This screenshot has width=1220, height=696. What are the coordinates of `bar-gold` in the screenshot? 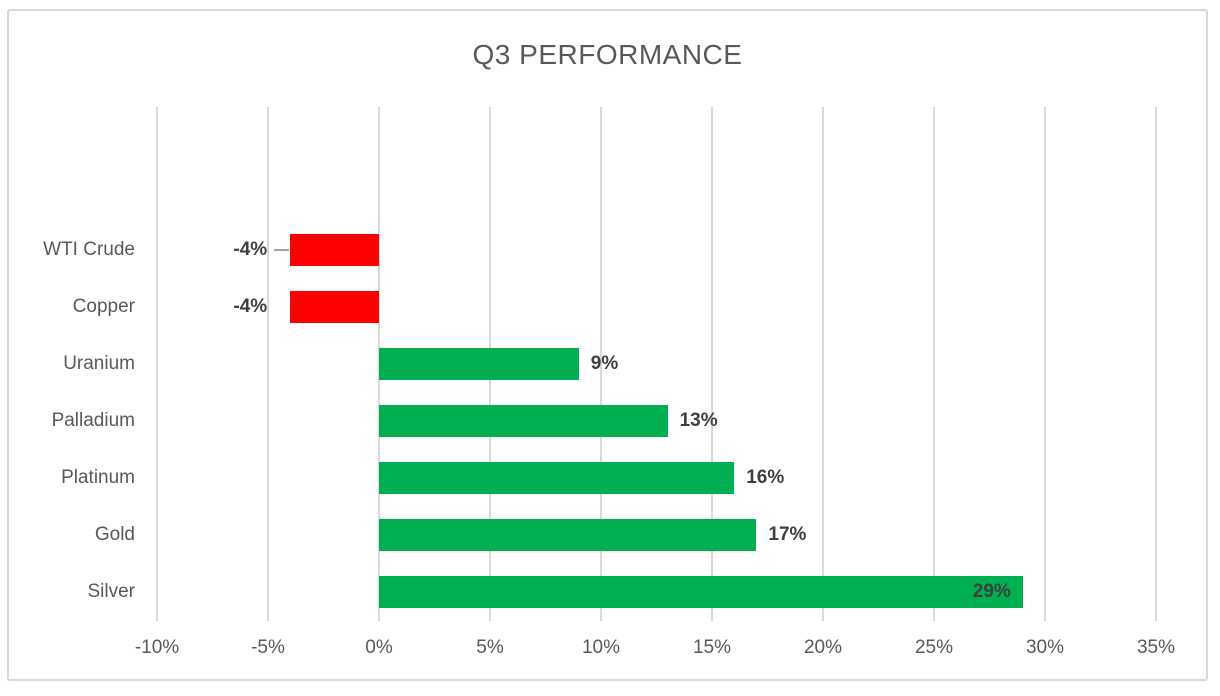 It's located at (568, 535).